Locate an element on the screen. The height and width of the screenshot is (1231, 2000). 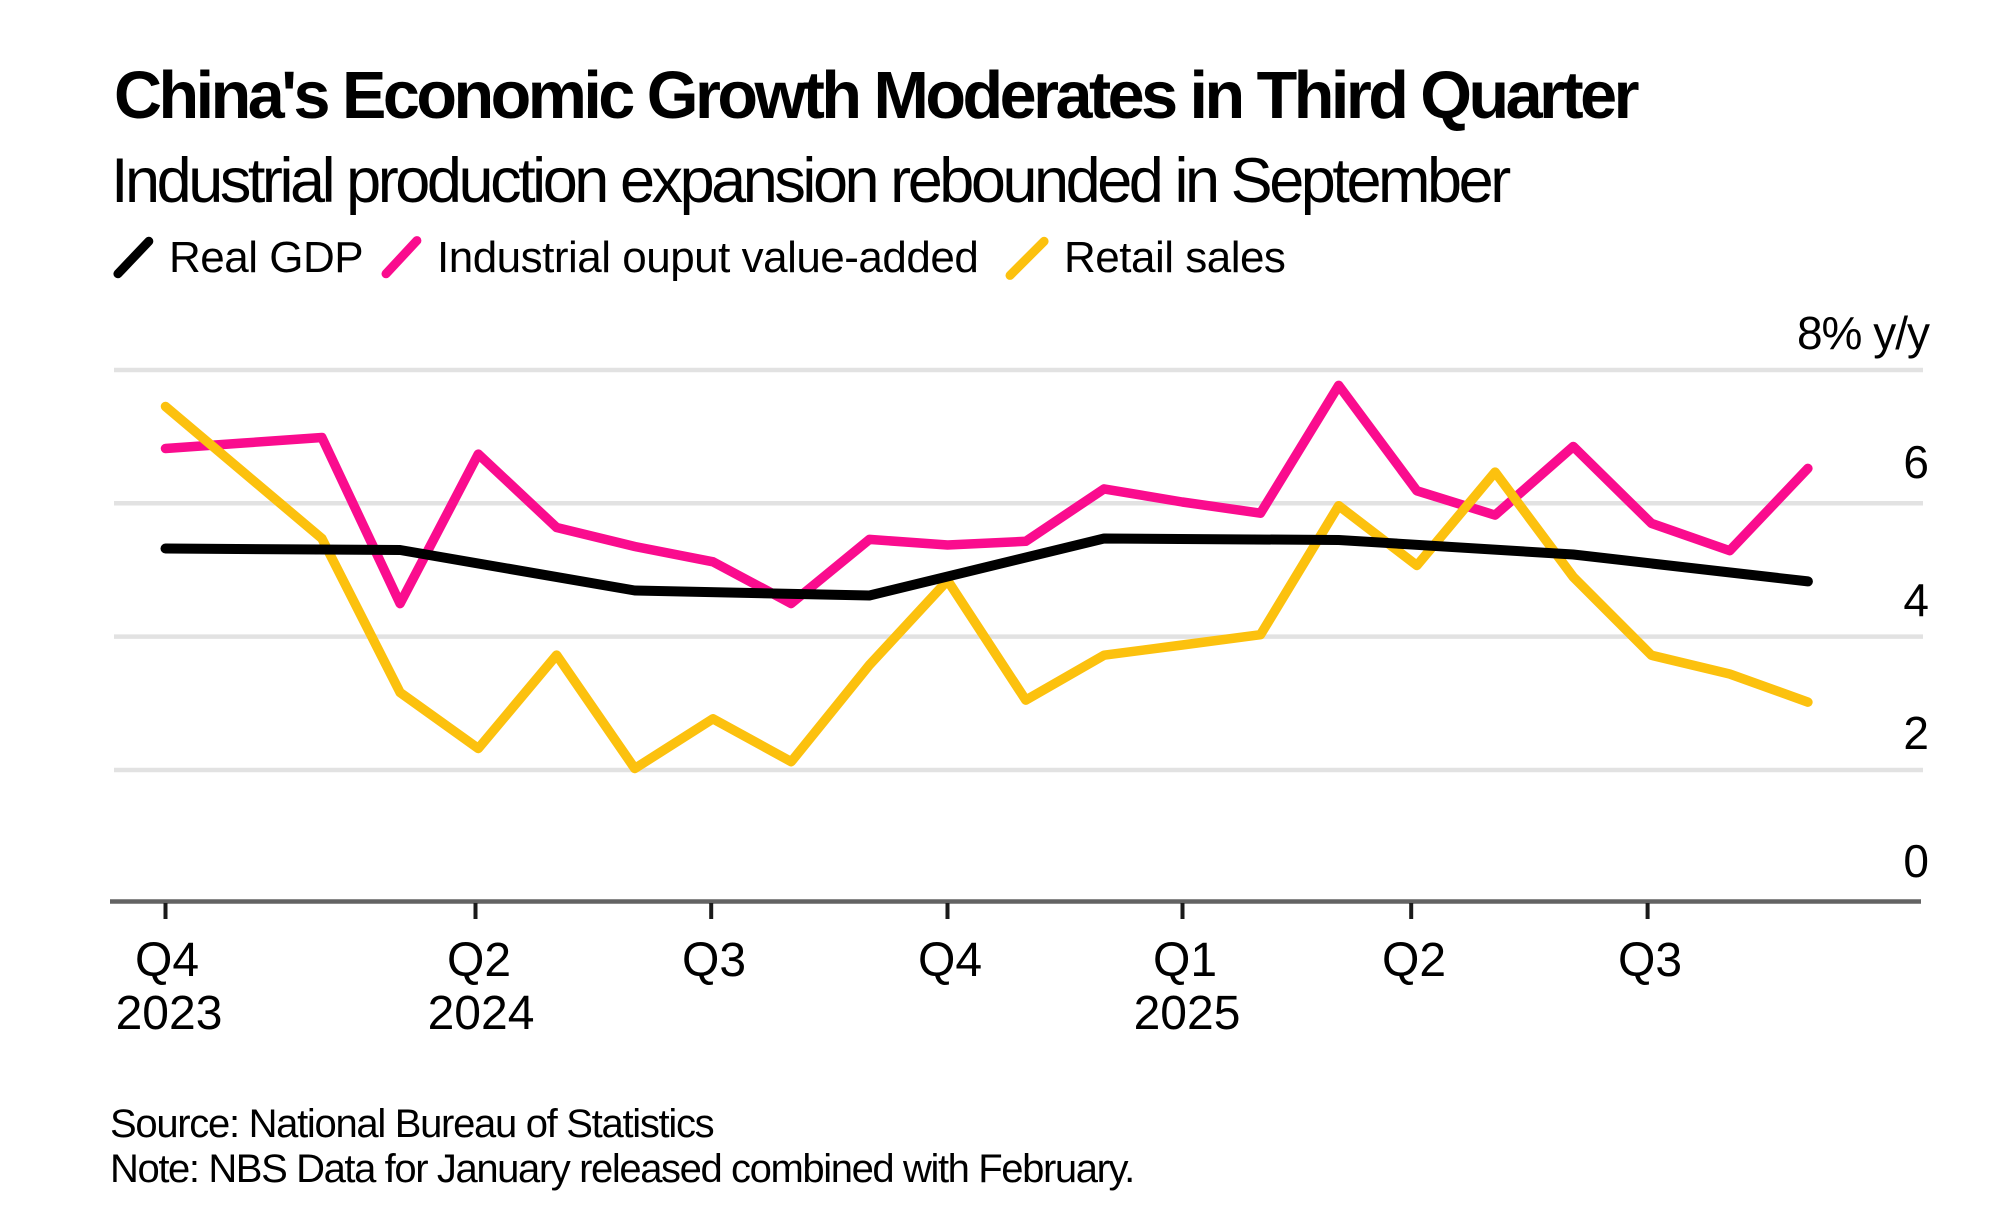
svg-text: Q1 is located at coordinates (1185, 960).